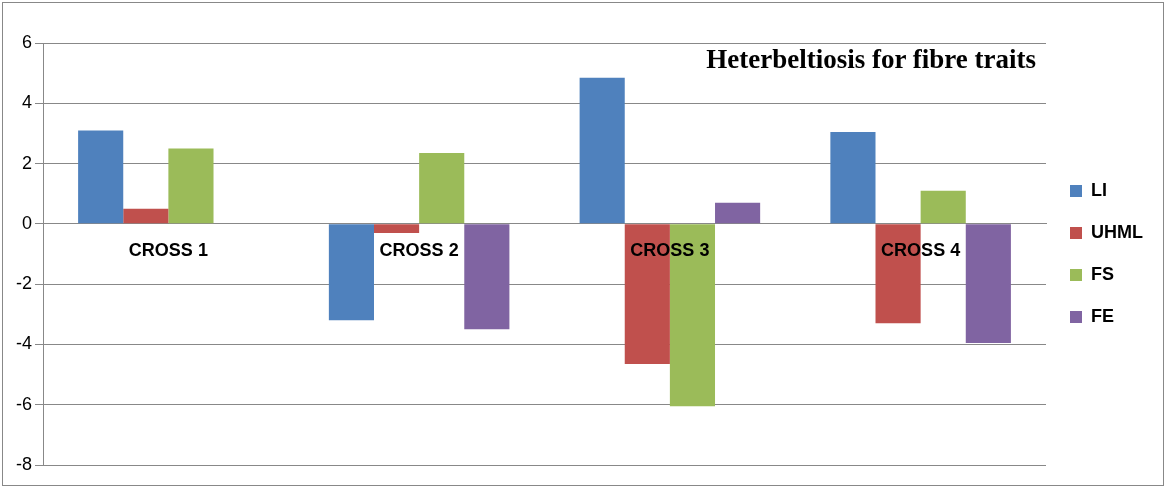 The image size is (1166, 488). What do you see at coordinates (23, 283) in the screenshot?
I see `y-tick-label: -2` at bounding box center [23, 283].